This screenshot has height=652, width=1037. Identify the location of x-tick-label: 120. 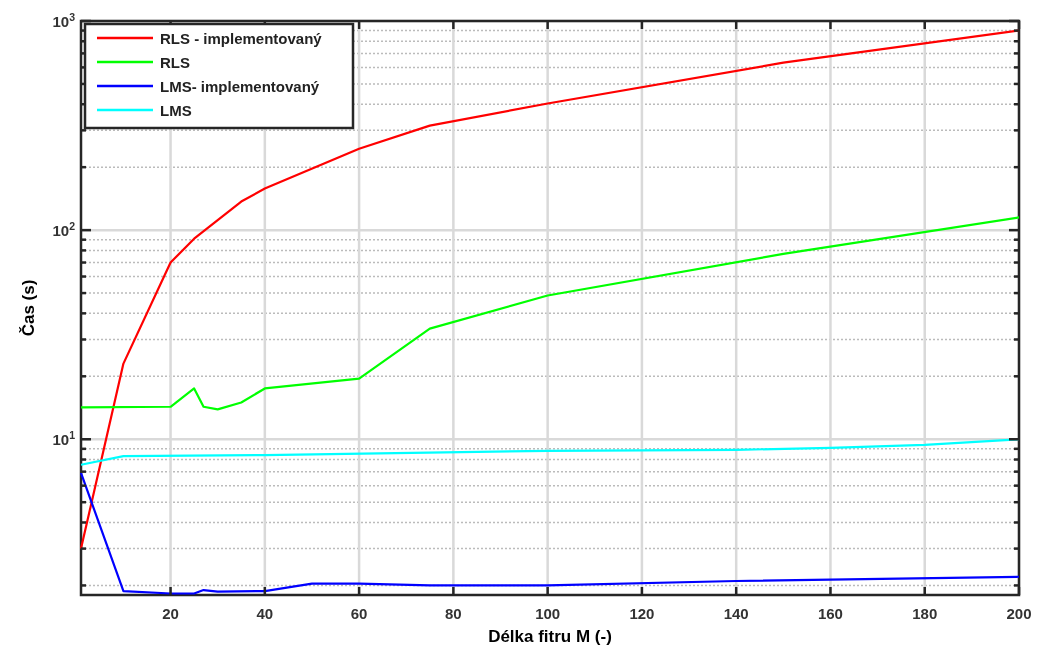
(642, 613).